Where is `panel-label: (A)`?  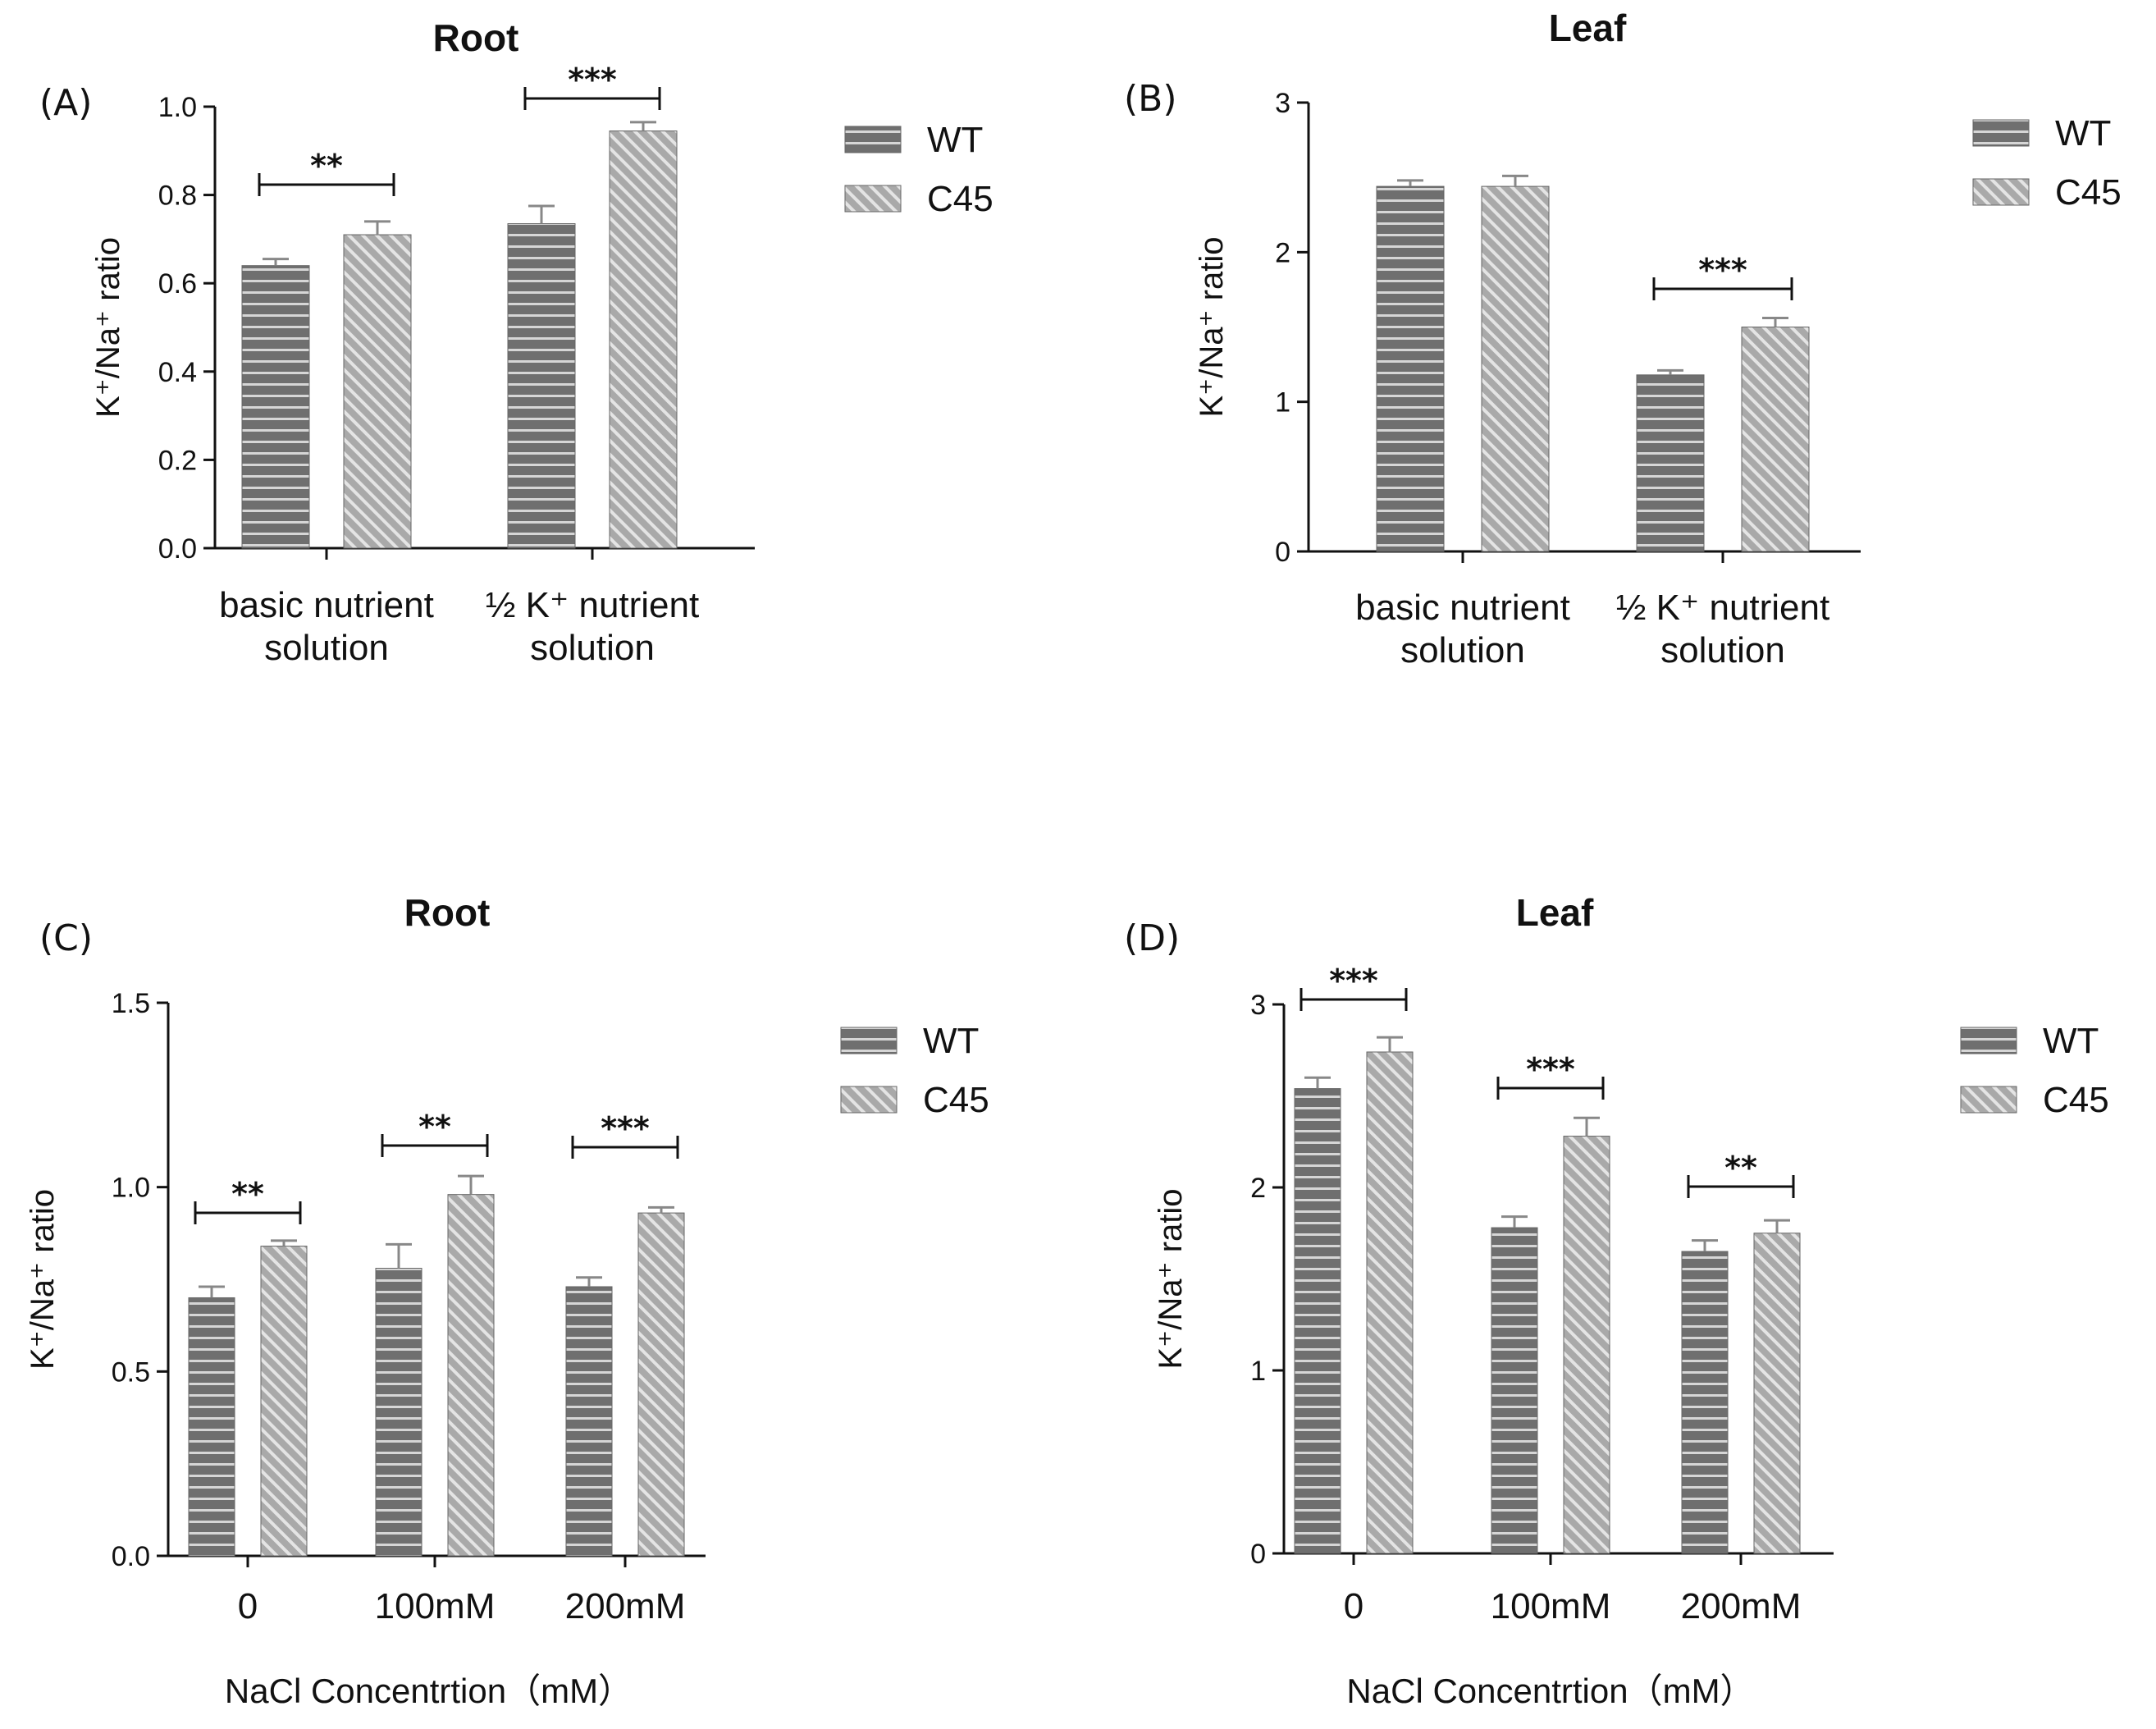 panel-label: (A) is located at coordinates (66, 103).